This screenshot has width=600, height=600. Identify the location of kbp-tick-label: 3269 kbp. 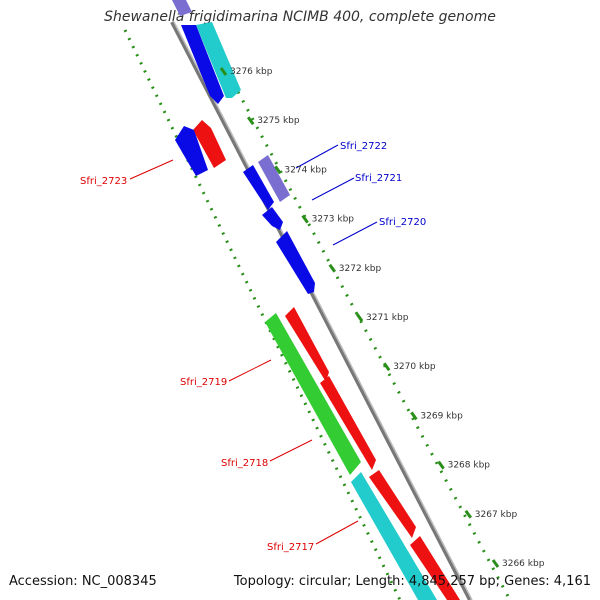
(441, 416).